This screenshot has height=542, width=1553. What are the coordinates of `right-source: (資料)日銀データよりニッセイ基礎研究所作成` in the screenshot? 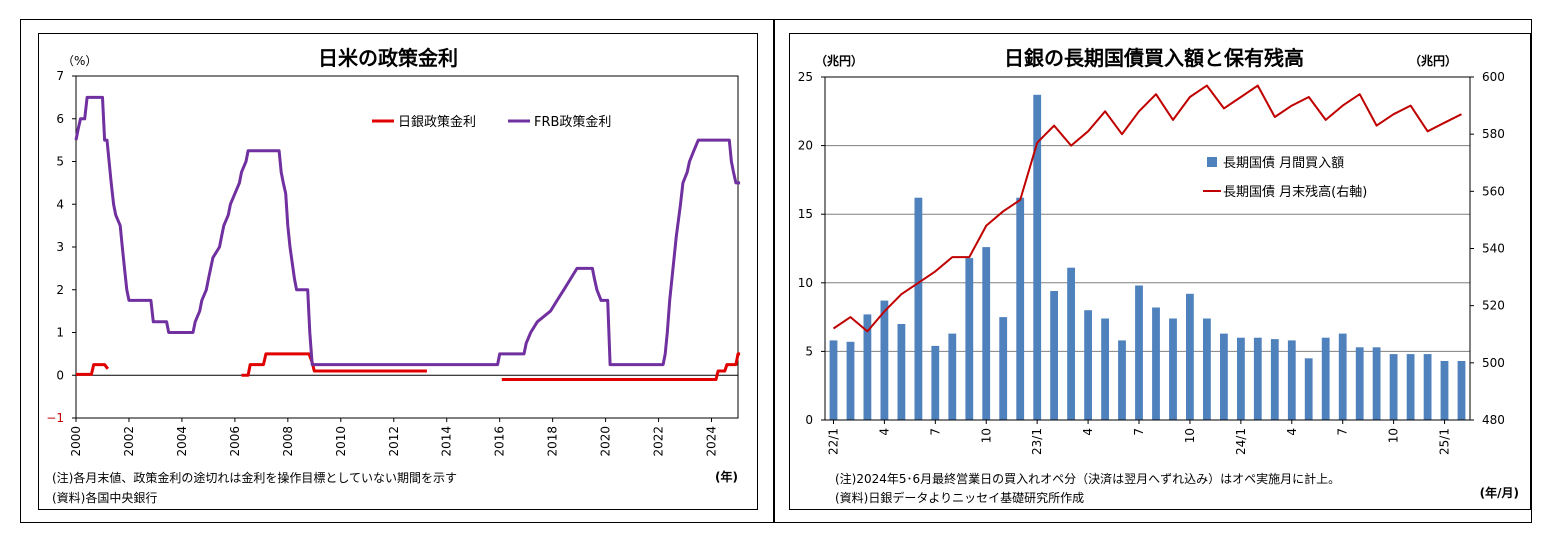 It's located at (960, 498).